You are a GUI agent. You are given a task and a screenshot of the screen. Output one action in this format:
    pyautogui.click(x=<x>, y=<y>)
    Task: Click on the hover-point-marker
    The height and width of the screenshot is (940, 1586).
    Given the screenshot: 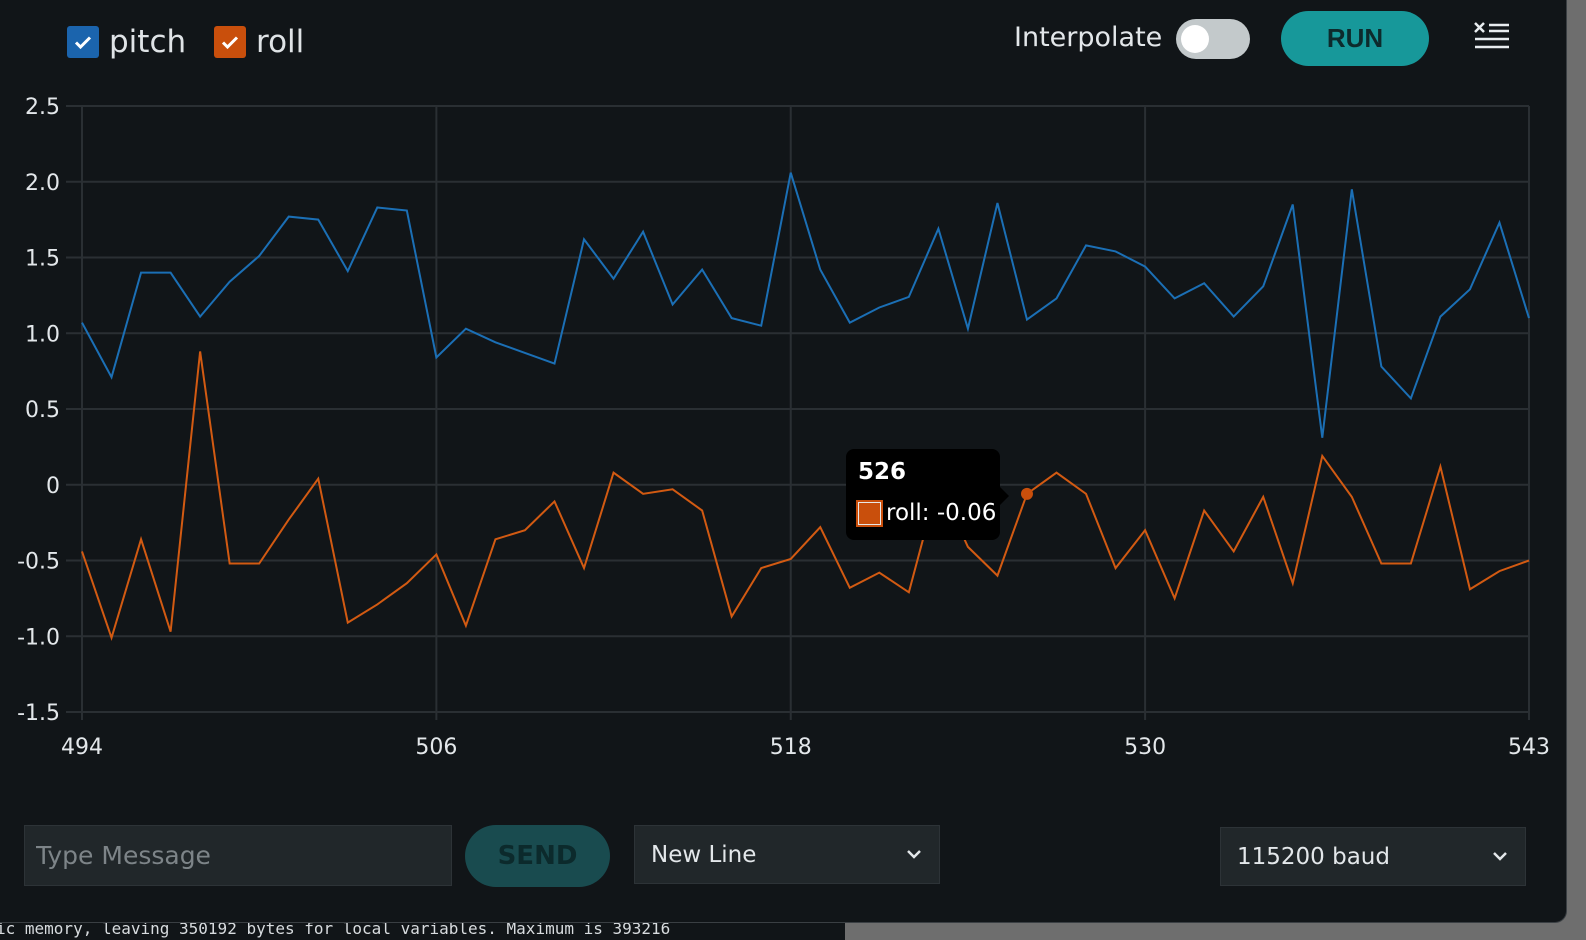 What is the action you would take?
    pyautogui.click(x=1026, y=493)
    